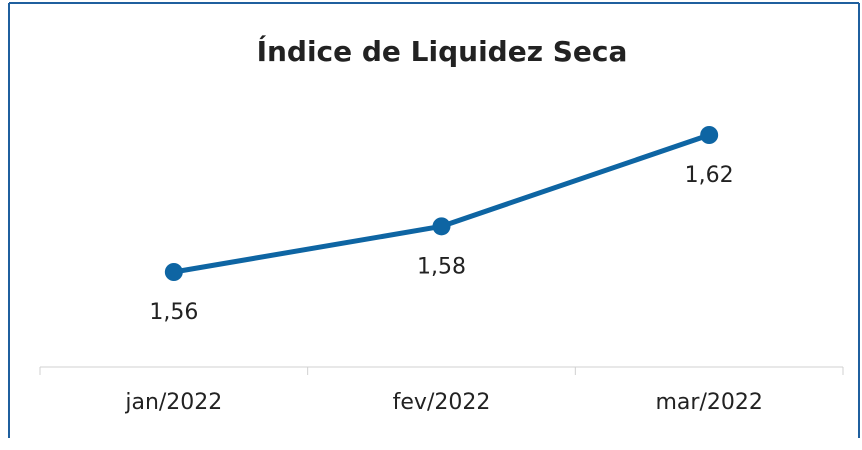 Image resolution: width=862 pixels, height=450 pixels. What do you see at coordinates (709, 175) in the screenshot?
I see `data-label: 1,62` at bounding box center [709, 175].